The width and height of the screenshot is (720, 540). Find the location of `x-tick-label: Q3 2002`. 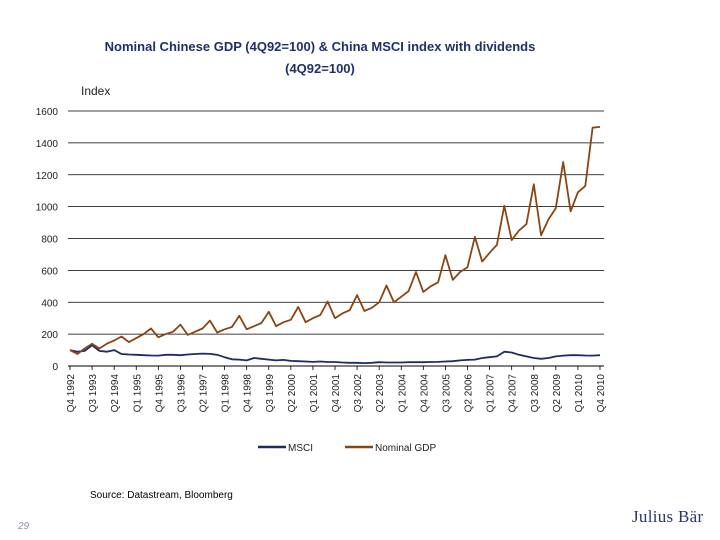

x-tick-label: Q3 2002 is located at coordinates (358, 393).